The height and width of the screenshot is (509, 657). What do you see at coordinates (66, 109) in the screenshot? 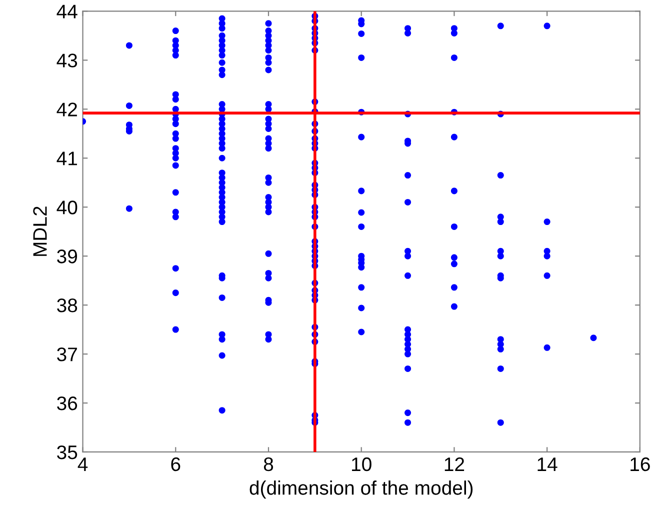
I see `y-tick-label: 42` at bounding box center [66, 109].